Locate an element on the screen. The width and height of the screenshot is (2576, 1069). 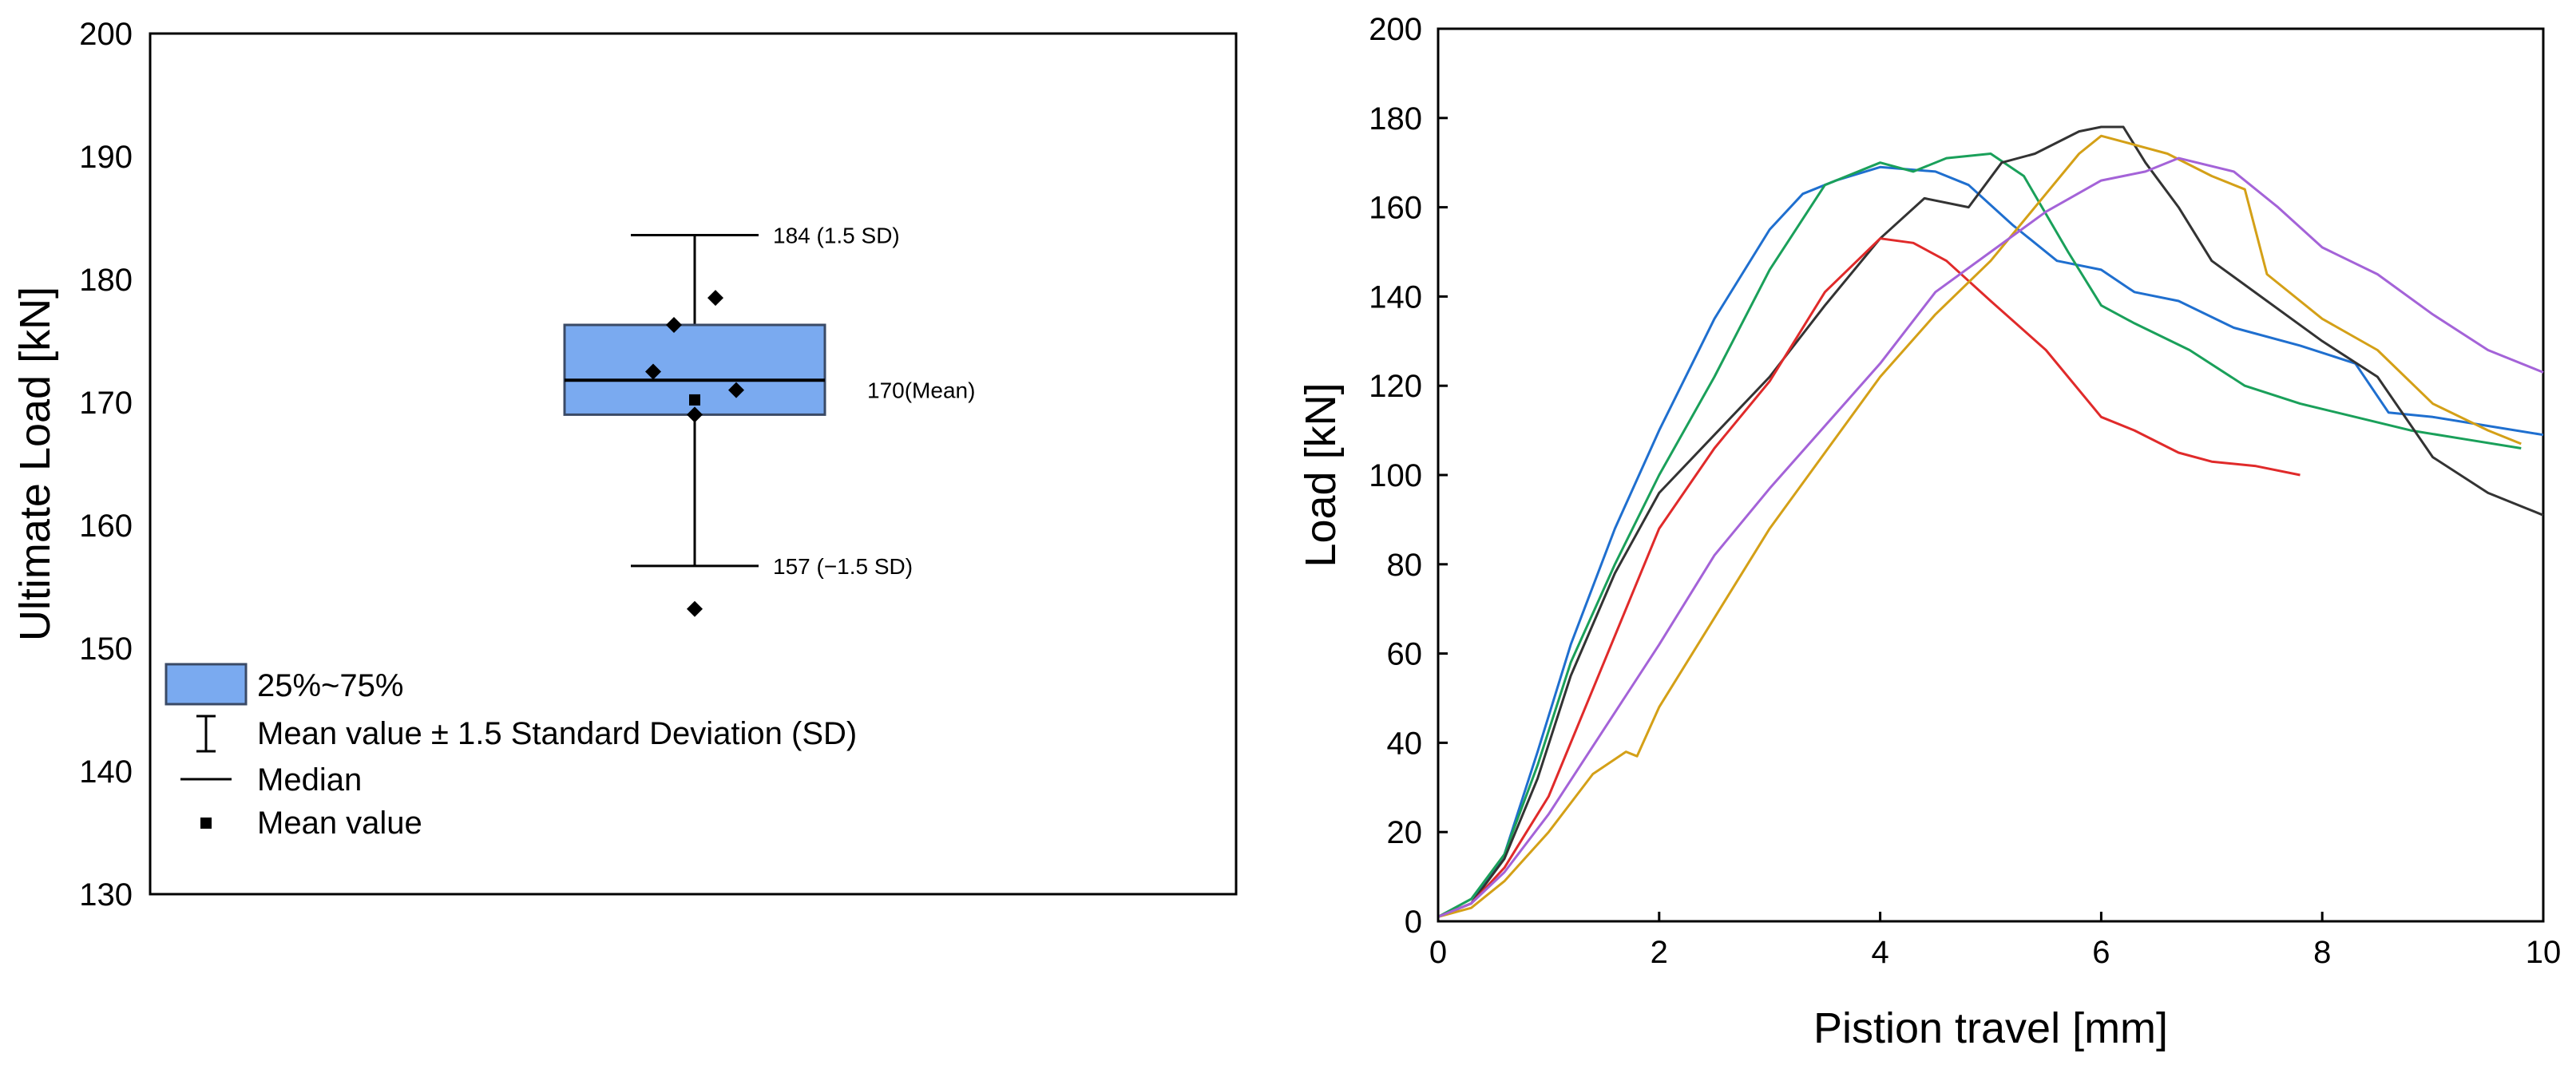
line-x-tick-label: 6 is located at coordinates (2101, 952).